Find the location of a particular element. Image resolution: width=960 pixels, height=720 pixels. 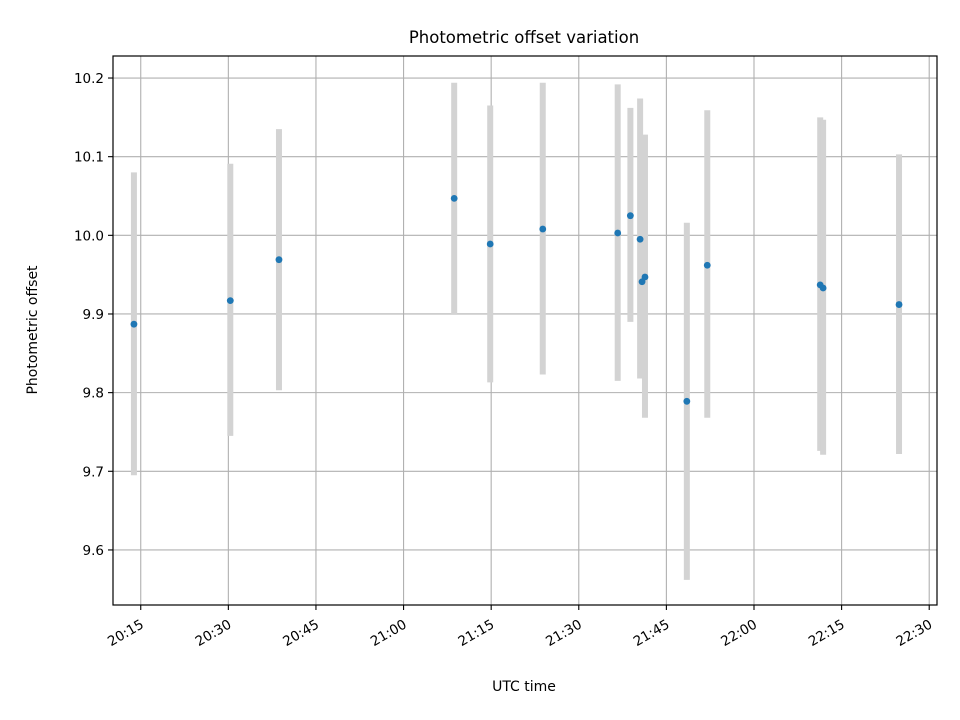

y-tick-label: 10.1 is located at coordinates (89, 158).